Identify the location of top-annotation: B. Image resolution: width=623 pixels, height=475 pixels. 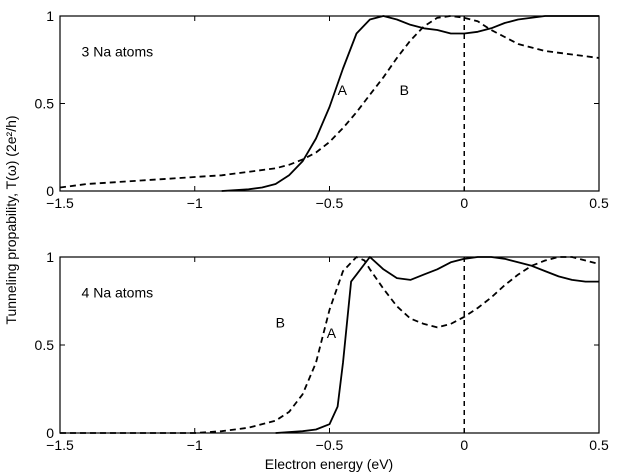
(404, 90).